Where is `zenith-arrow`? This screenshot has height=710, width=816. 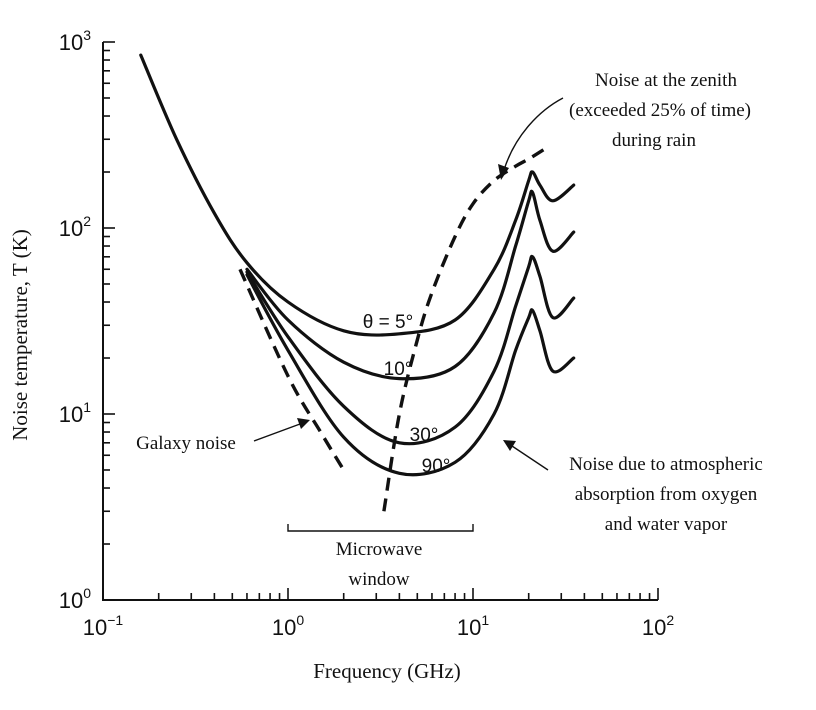
zenith-arrow is located at coordinates (533, 134).